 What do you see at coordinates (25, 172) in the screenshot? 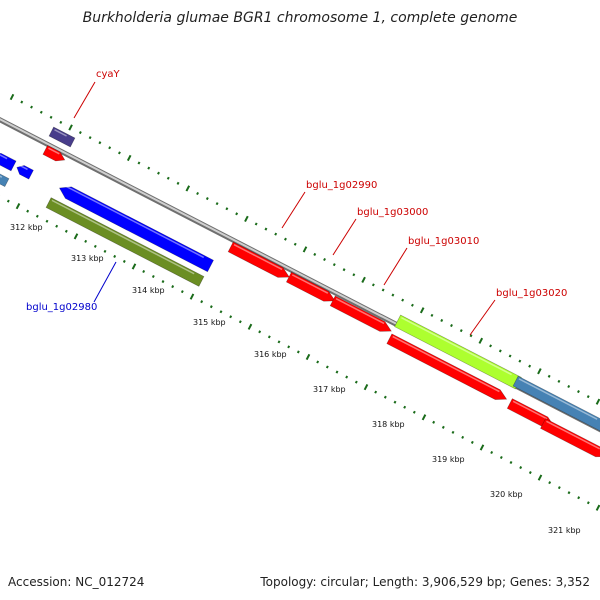
I see `cds-left-small` at bounding box center [25, 172].